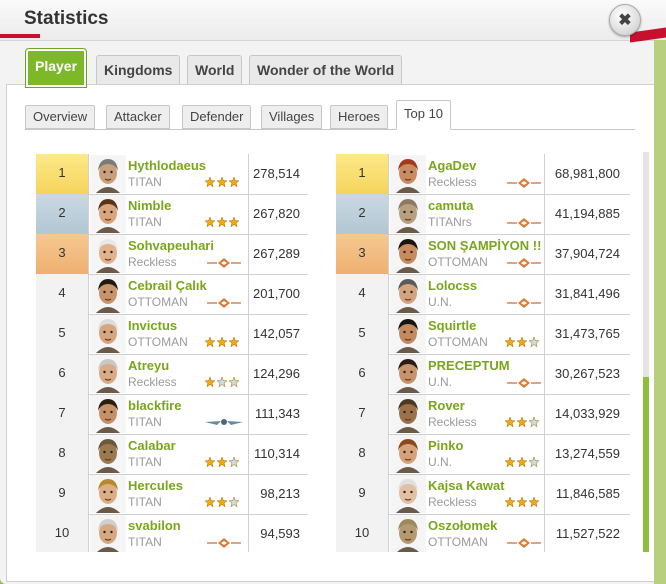  Describe the element at coordinates (172, 254) in the screenshot. I see `table-row: 3 Sohvapeuhari Reckless 267,289` at that location.